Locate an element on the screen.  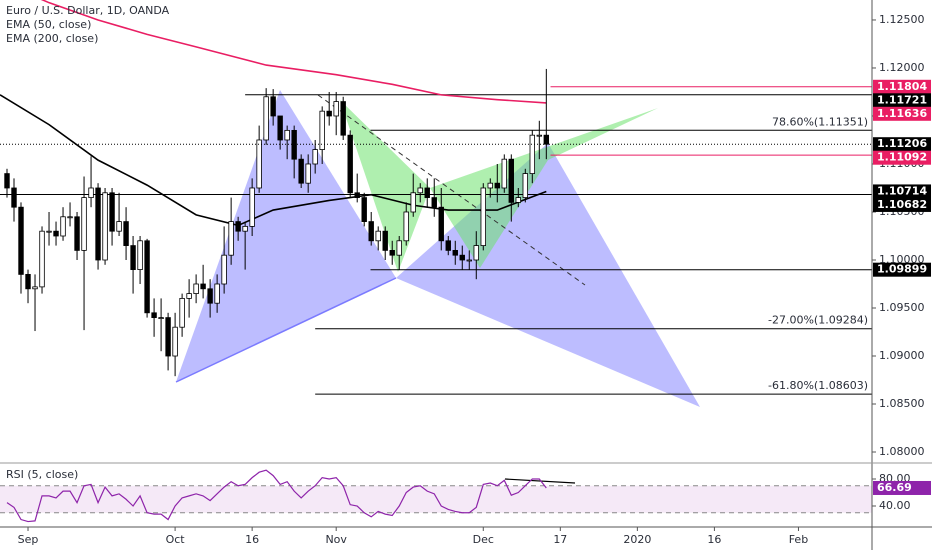
x-tick-label: Dec is located at coordinates (483, 539).